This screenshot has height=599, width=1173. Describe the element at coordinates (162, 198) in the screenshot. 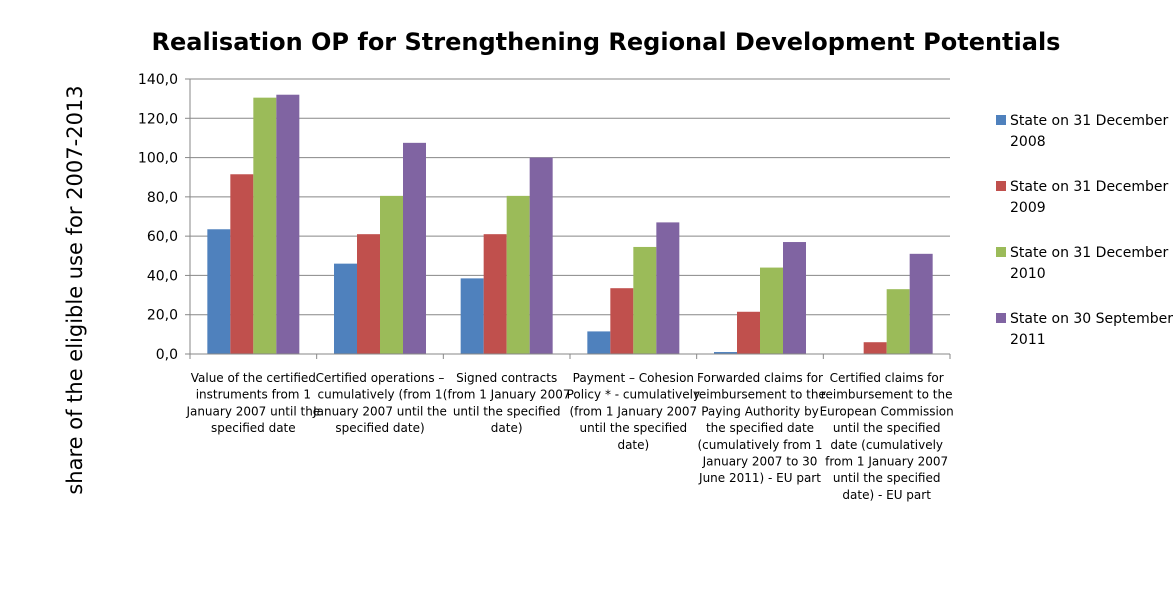

I see `y-tick-label: 80,0` at that location.